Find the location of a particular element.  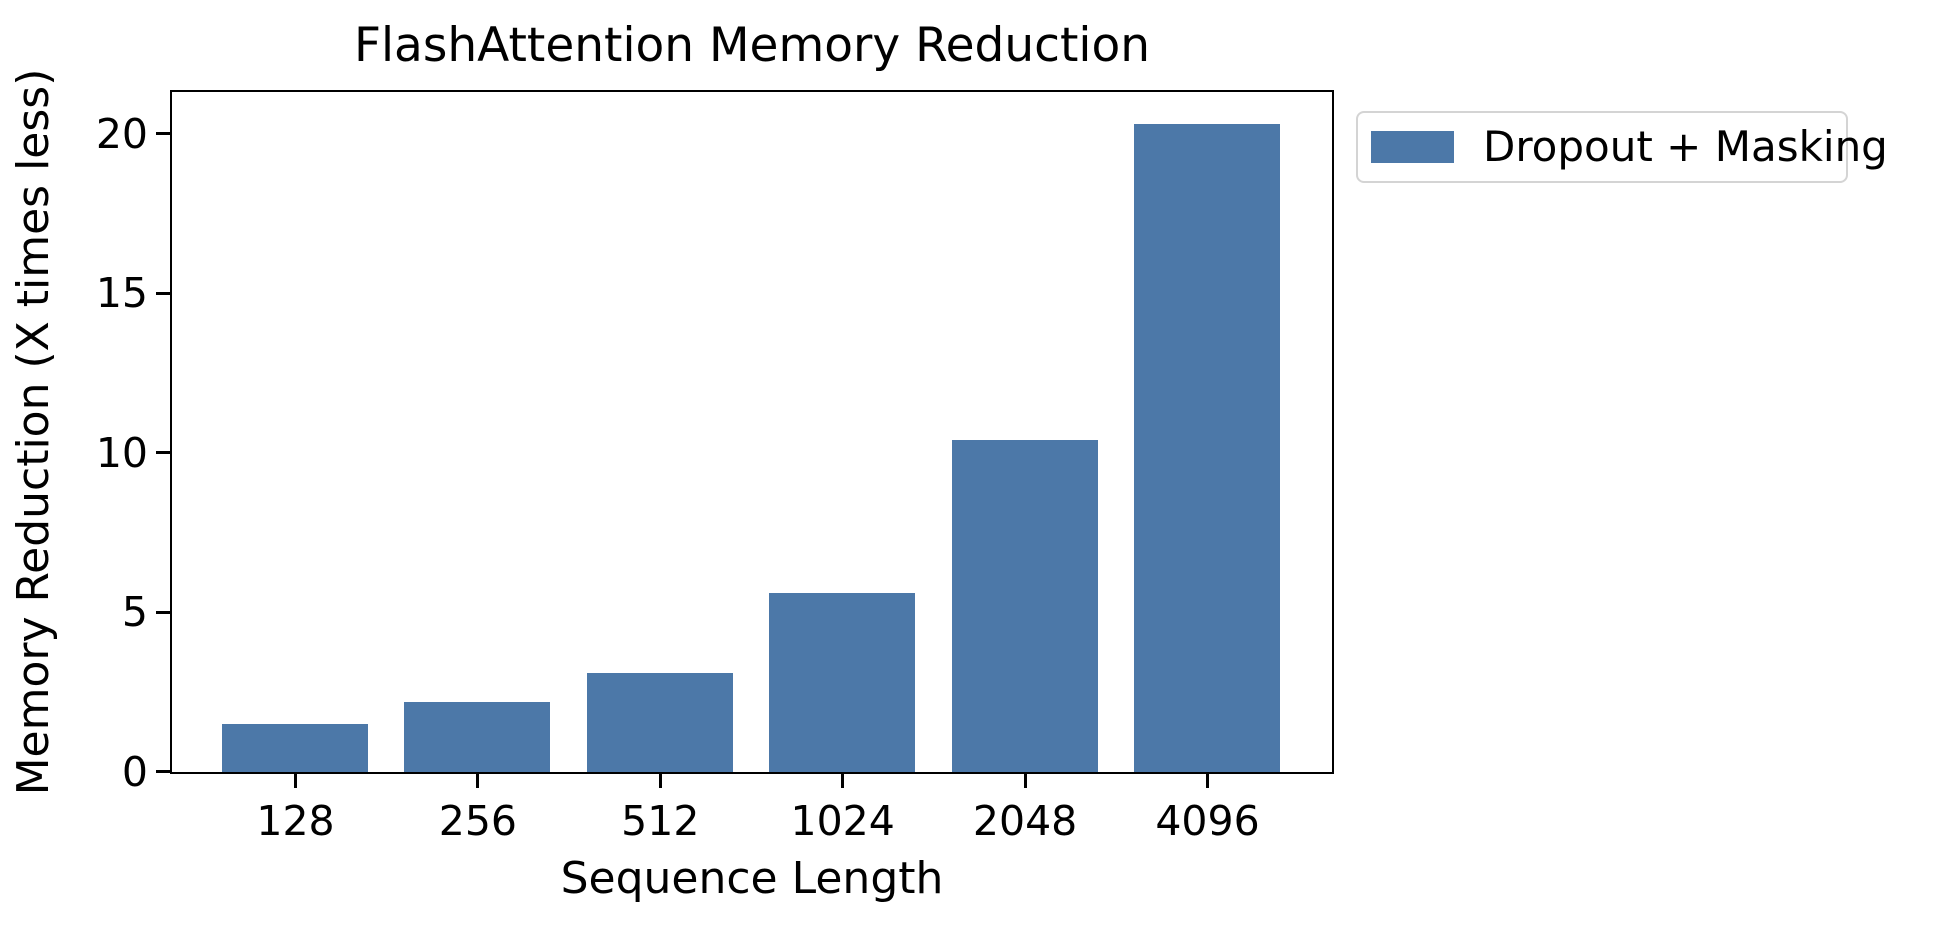

bar-2048 is located at coordinates (1024, 606).